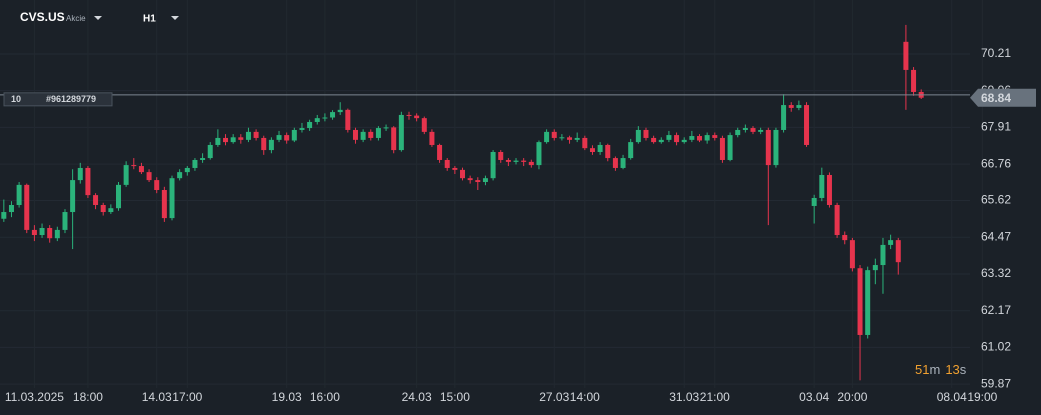  What do you see at coordinates (996, 236) in the screenshot?
I see `y-tick-label: 64.47` at bounding box center [996, 236].